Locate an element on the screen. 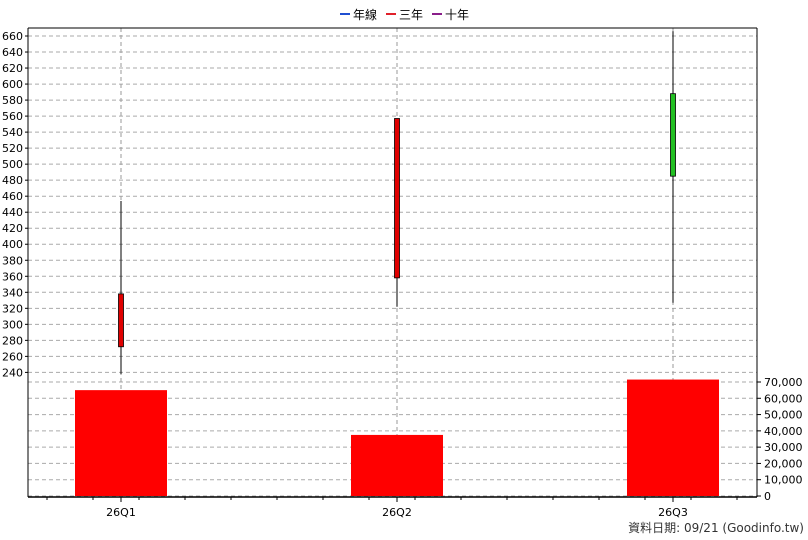 The image size is (808, 540). x-tick-label: 26Q1 is located at coordinates (121, 512).